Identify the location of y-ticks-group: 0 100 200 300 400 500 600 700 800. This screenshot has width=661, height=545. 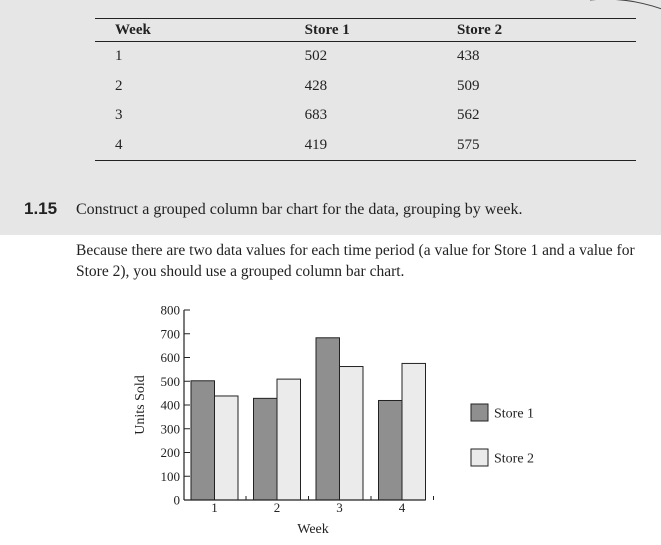
(175, 405).